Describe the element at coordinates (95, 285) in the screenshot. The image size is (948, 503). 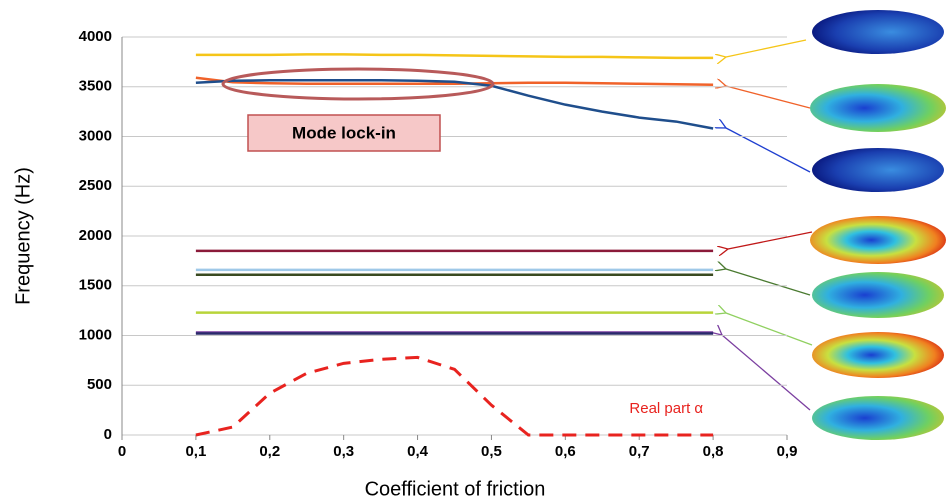
I see `y-tick-label: 1500` at that location.